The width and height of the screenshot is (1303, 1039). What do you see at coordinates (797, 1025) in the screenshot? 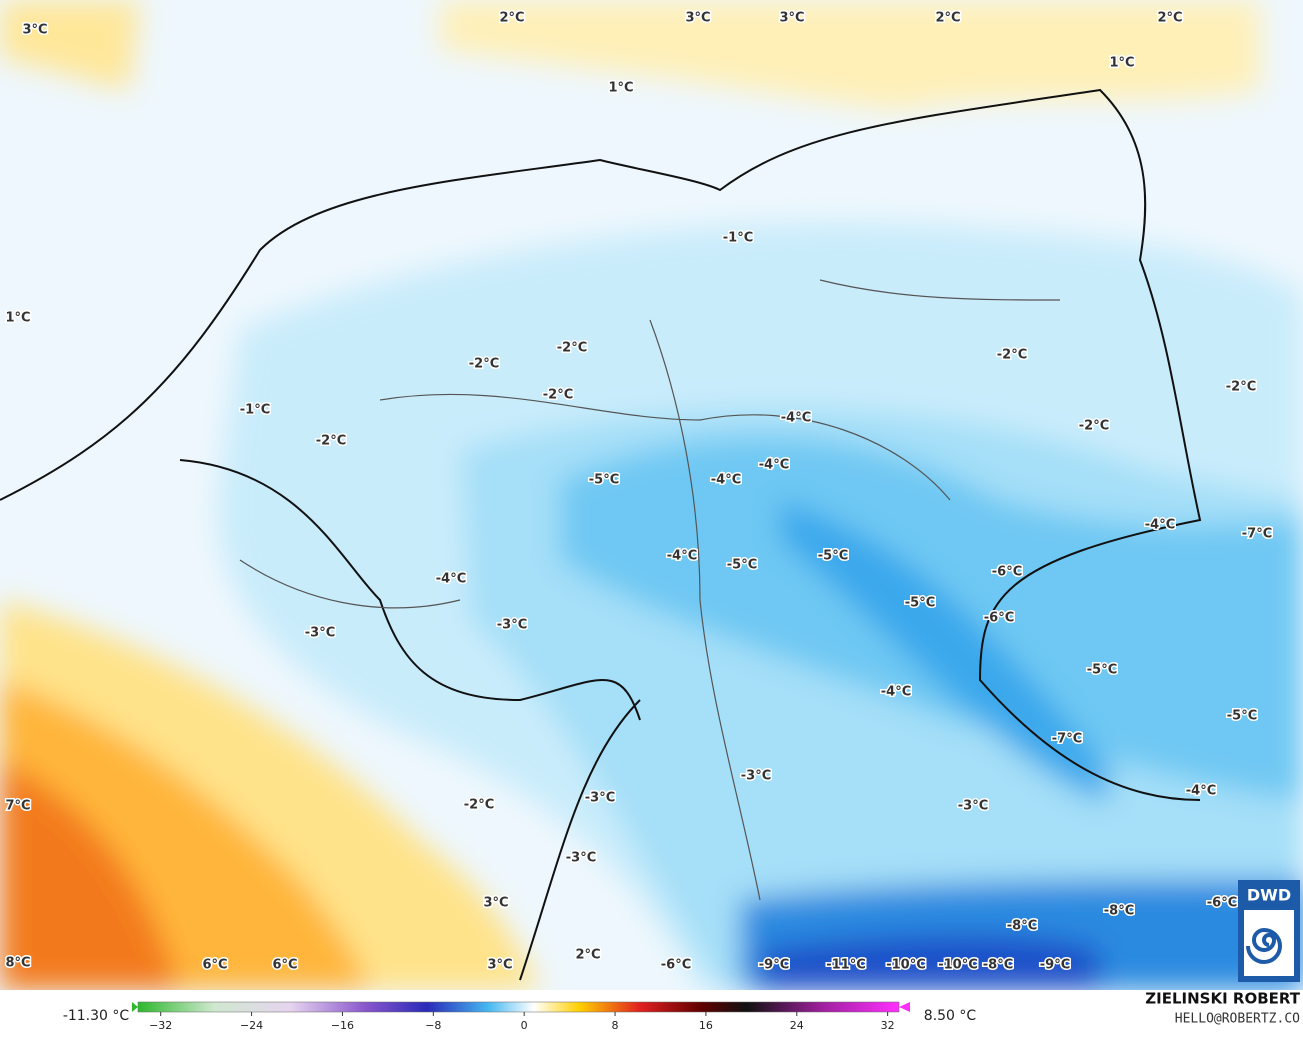
I see `colorbar-tick-label: 24` at bounding box center [797, 1025].